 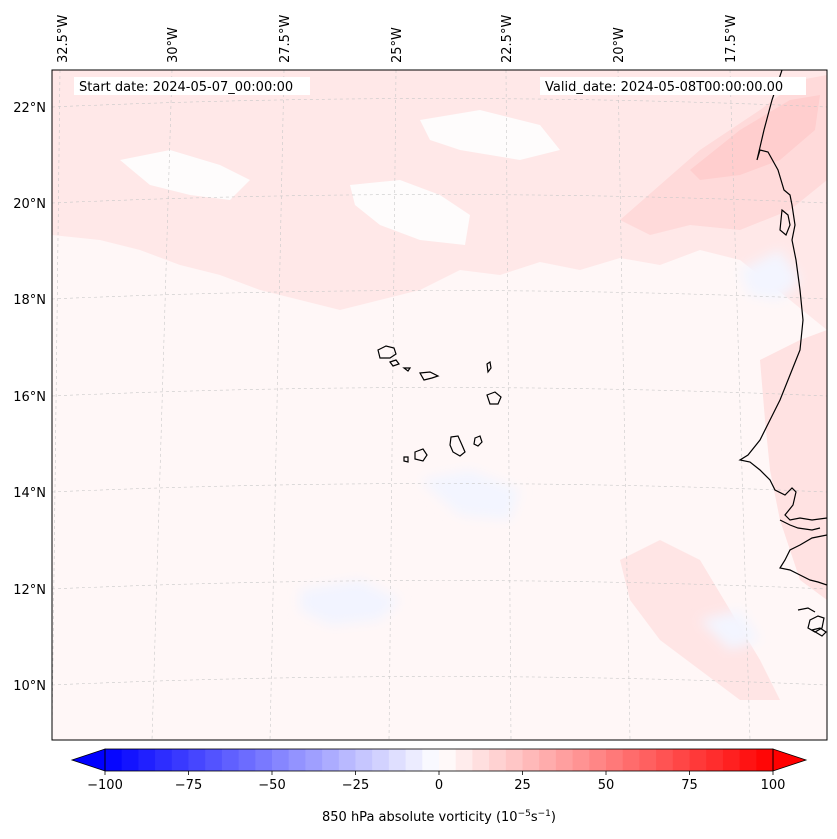 I want to click on coastline-africa-south, so click(x=803, y=560).